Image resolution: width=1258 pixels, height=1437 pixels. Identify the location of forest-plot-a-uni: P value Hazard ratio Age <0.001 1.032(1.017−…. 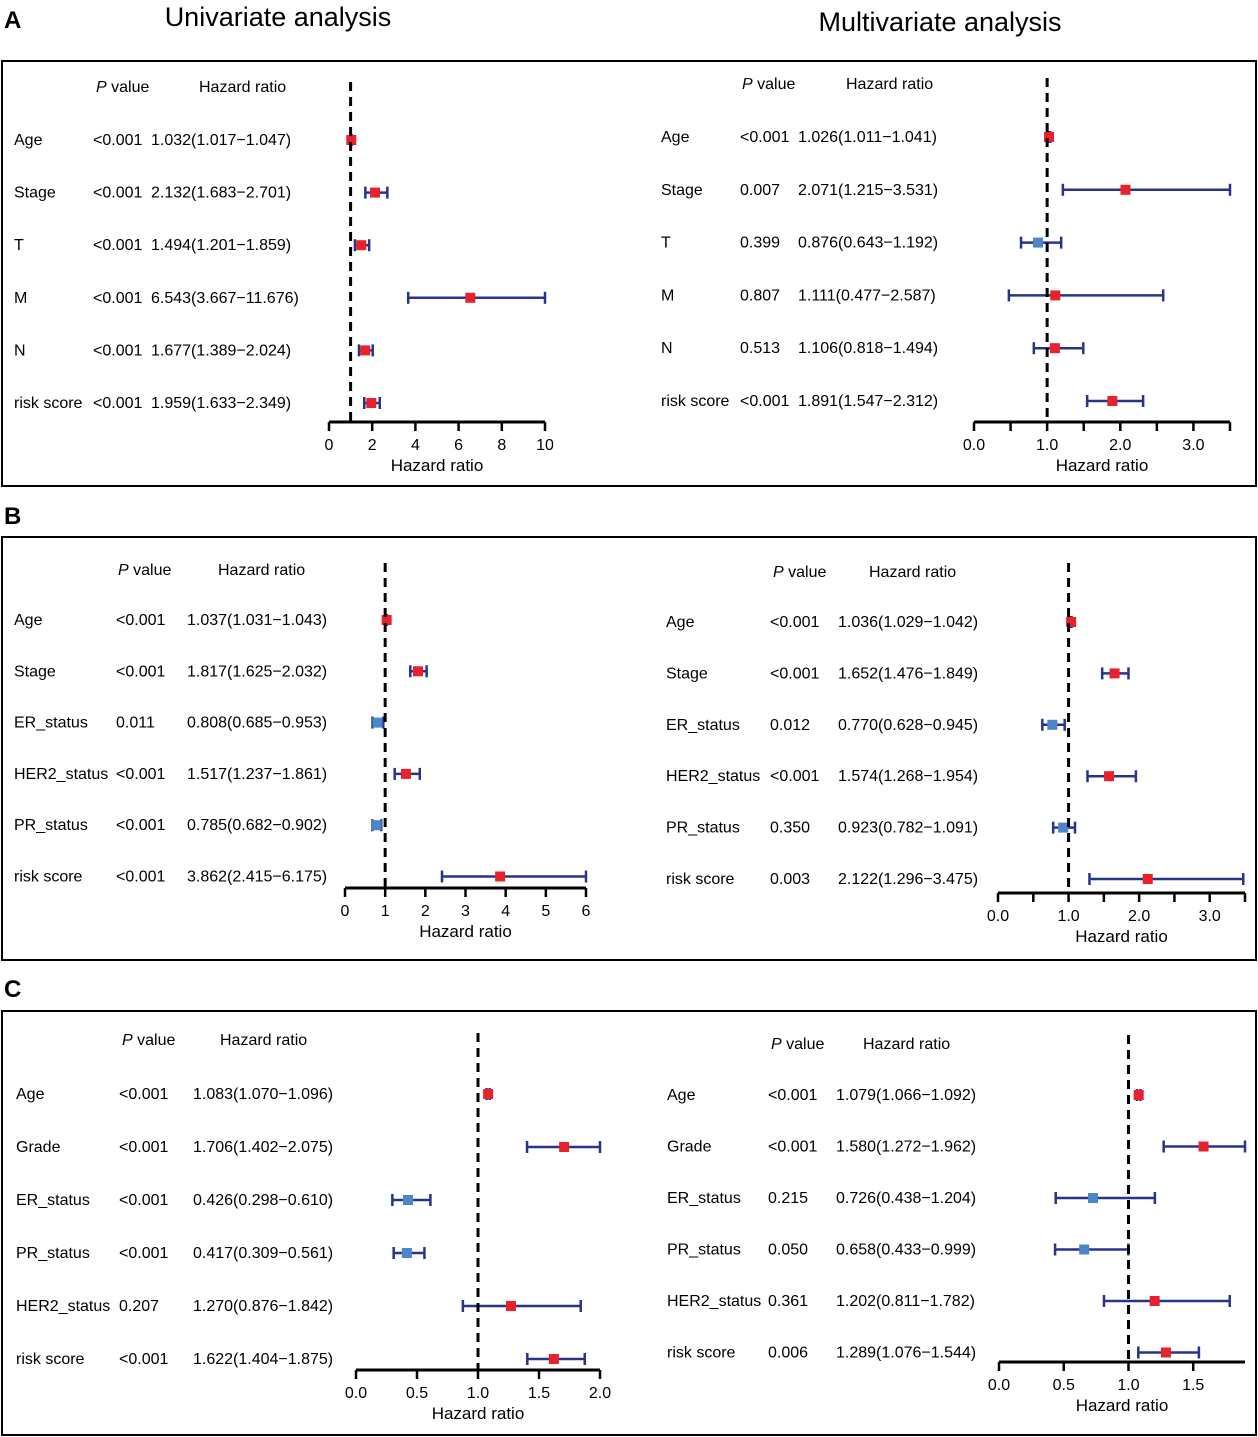
(284, 277).